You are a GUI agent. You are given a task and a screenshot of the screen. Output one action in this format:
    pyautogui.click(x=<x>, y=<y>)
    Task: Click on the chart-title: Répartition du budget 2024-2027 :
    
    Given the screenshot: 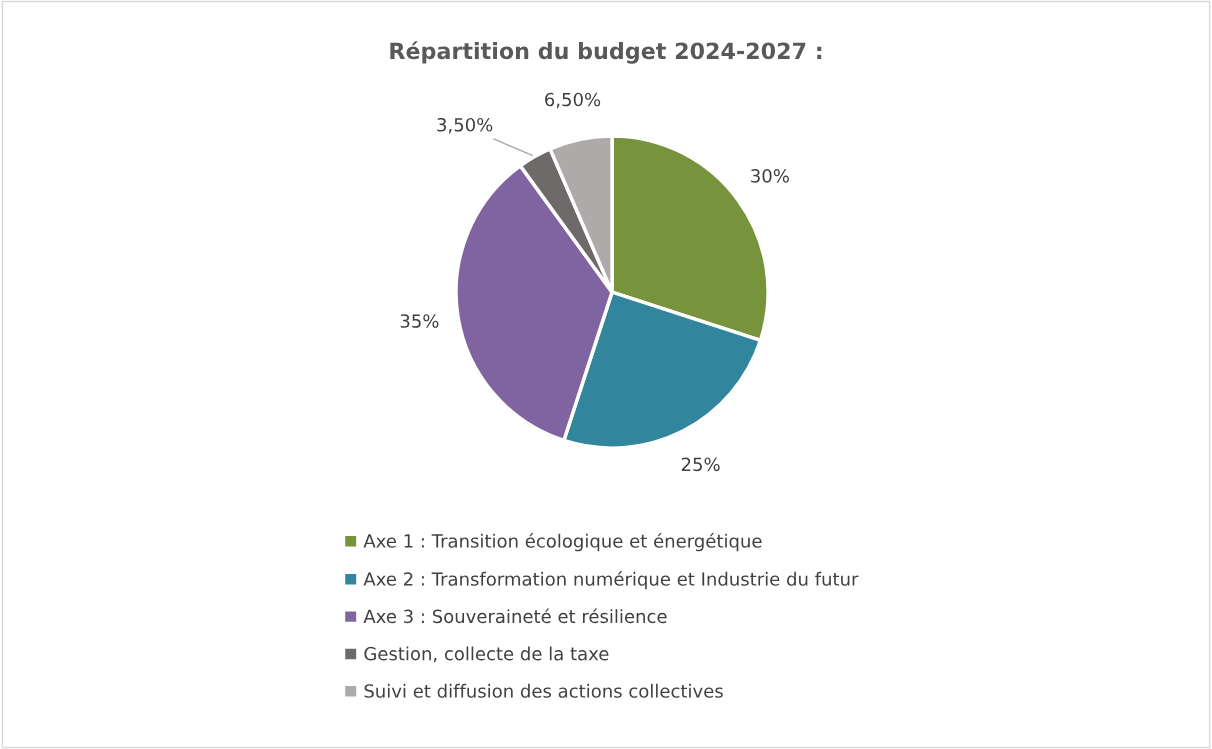 What is the action you would take?
    pyautogui.click(x=606, y=52)
    